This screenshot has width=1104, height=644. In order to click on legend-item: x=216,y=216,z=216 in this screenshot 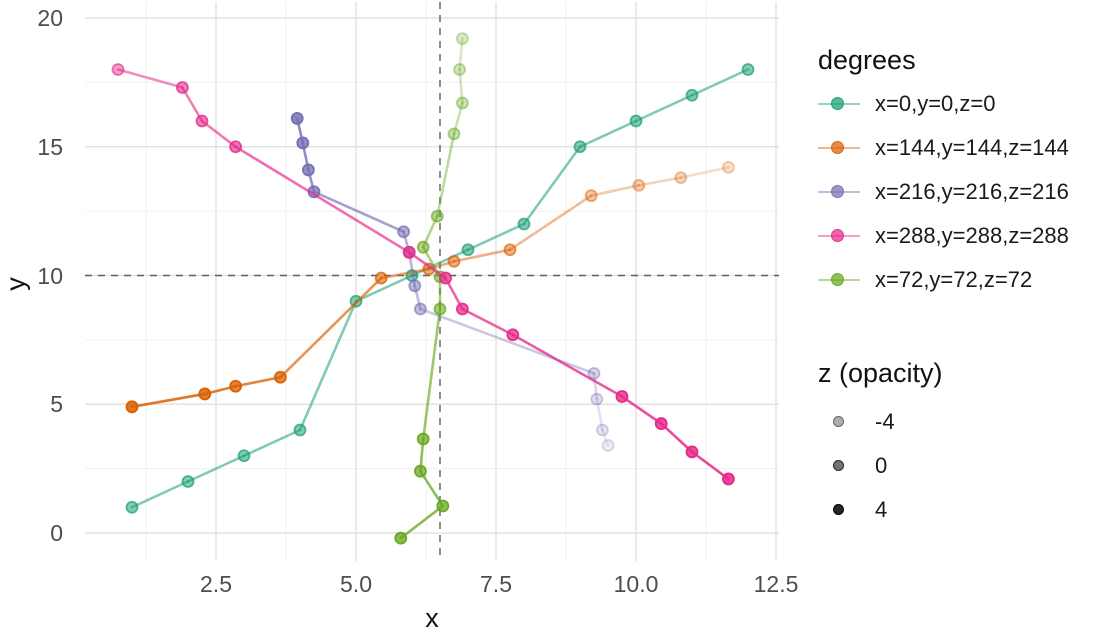, I will do `click(943, 192)`.